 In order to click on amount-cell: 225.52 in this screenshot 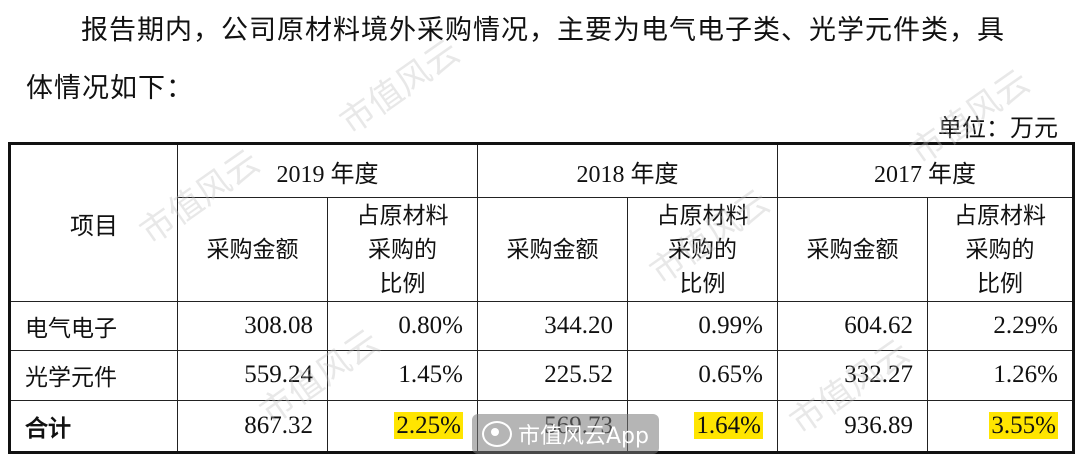, I will do `click(552, 375)`.